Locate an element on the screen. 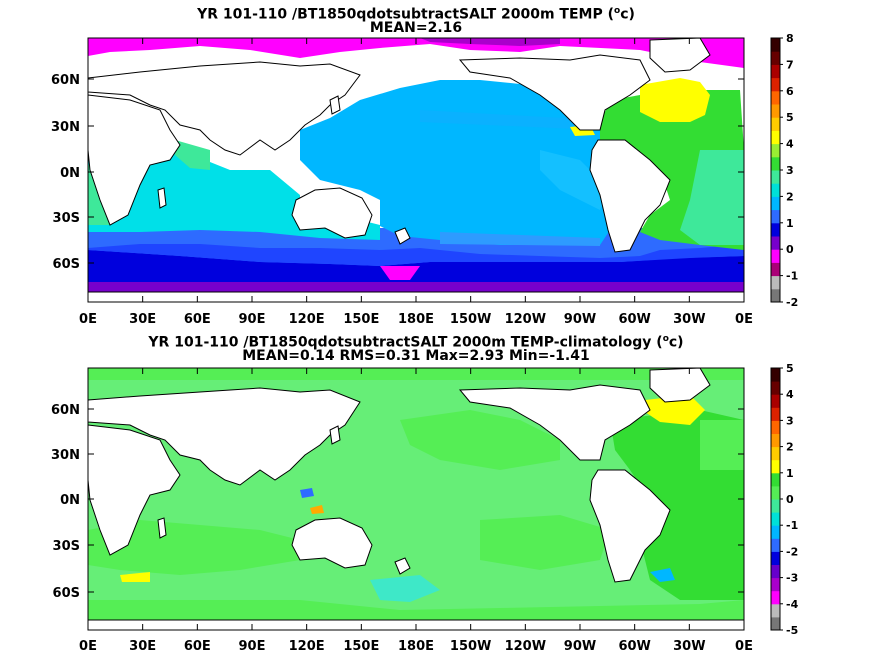 The width and height of the screenshot is (875, 656). colorbar-tick-label: 4 is located at coordinates (790, 144).